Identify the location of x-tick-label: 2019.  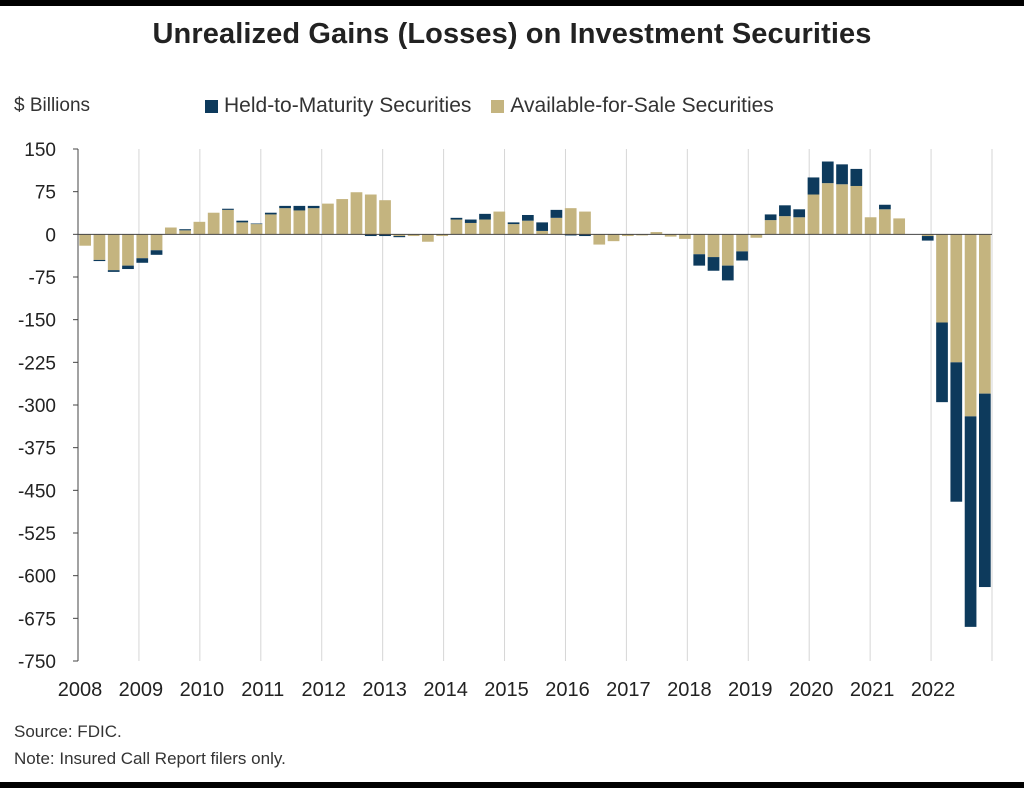
(750, 690).